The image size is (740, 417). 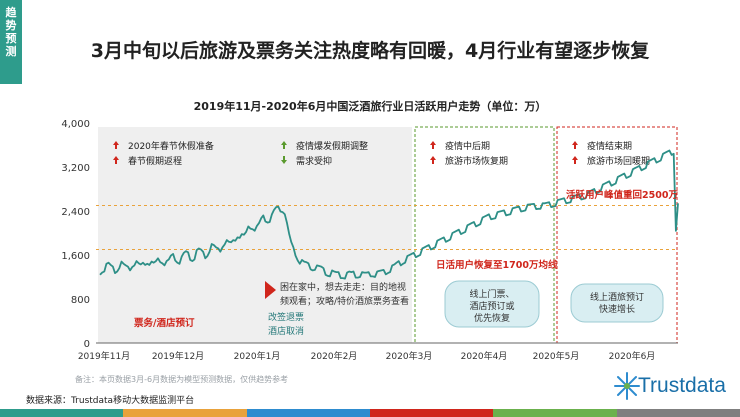 I want to click on bubble-ticket-line-1: 线上门票、, so click(x=491, y=294).